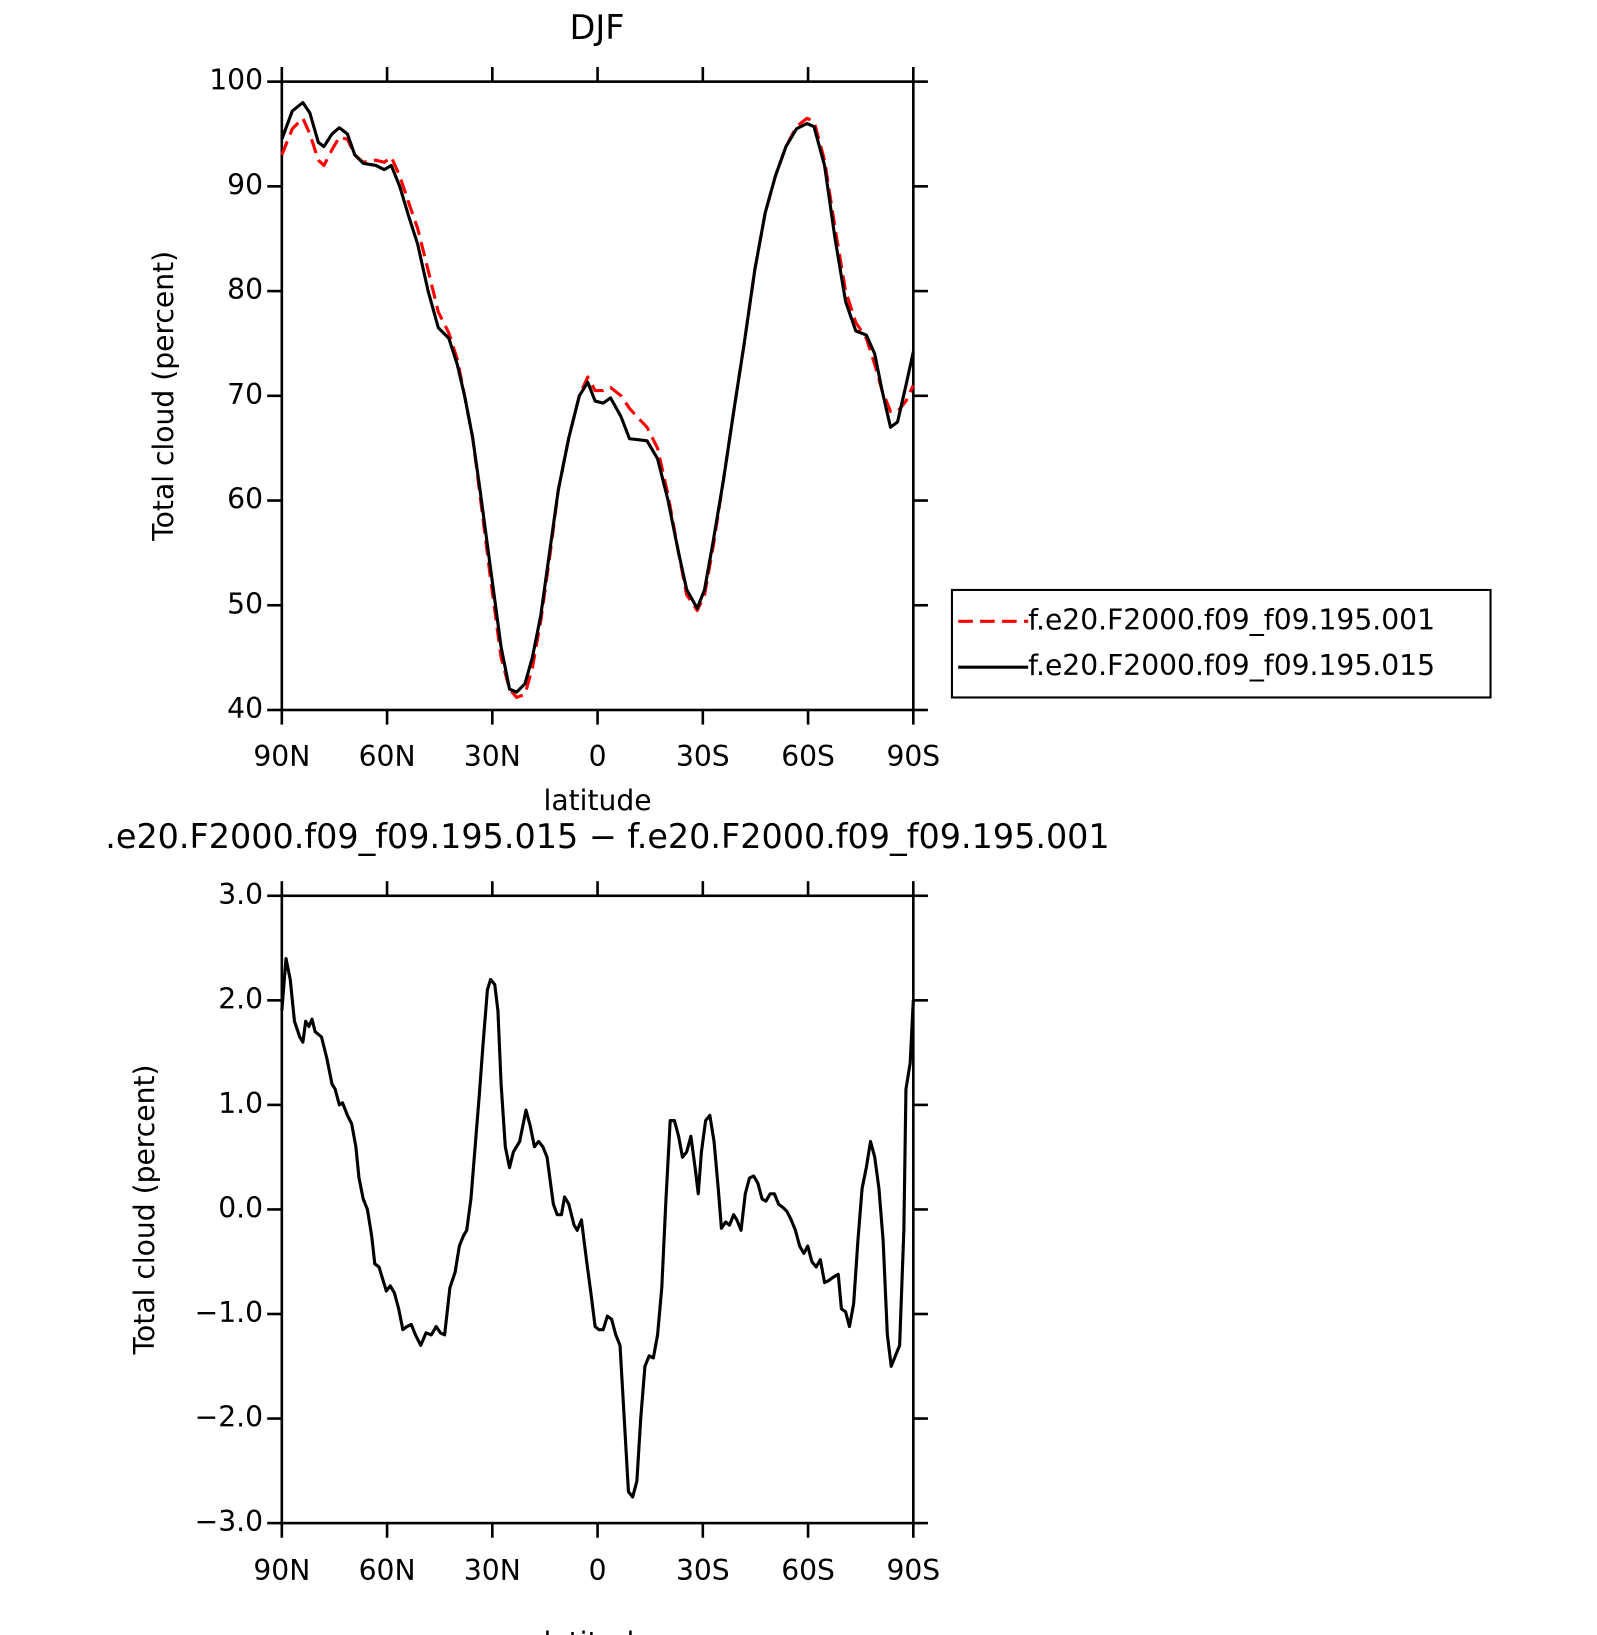 The image size is (1597, 1635). What do you see at coordinates (229, 1417) in the screenshot?
I see `y-tick-label: −2.0` at bounding box center [229, 1417].